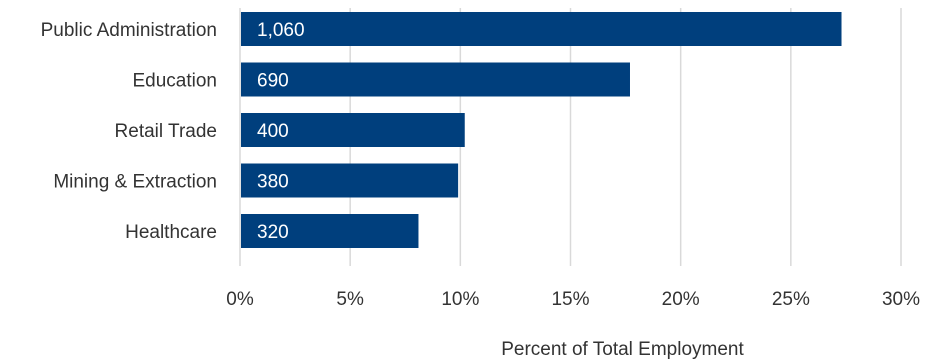 The width and height of the screenshot is (937, 362). Describe the element at coordinates (135, 182) in the screenshot. I see `category-label: Mining & Extraction` at that location.